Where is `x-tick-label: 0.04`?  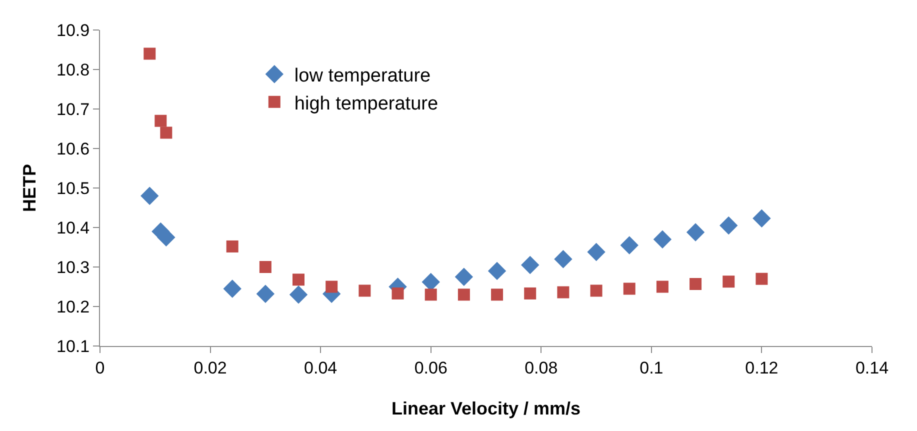
x-tick-label: 0.04 is located at coordinates (321, 368).